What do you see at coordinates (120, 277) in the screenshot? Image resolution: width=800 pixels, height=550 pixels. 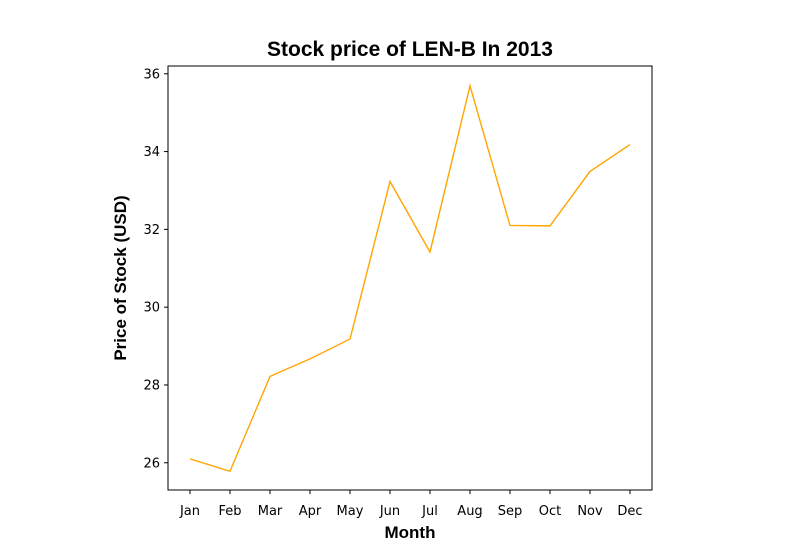 I see `y-axis-label: Price of Stock (USD)` at bounding box center [120, 277].